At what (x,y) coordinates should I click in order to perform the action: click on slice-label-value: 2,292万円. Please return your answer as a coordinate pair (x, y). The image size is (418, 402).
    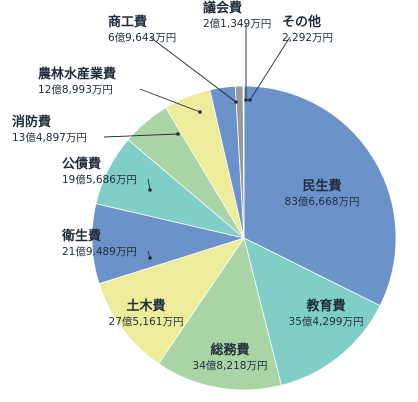
    Looking at the image, I should click on (307, 38).